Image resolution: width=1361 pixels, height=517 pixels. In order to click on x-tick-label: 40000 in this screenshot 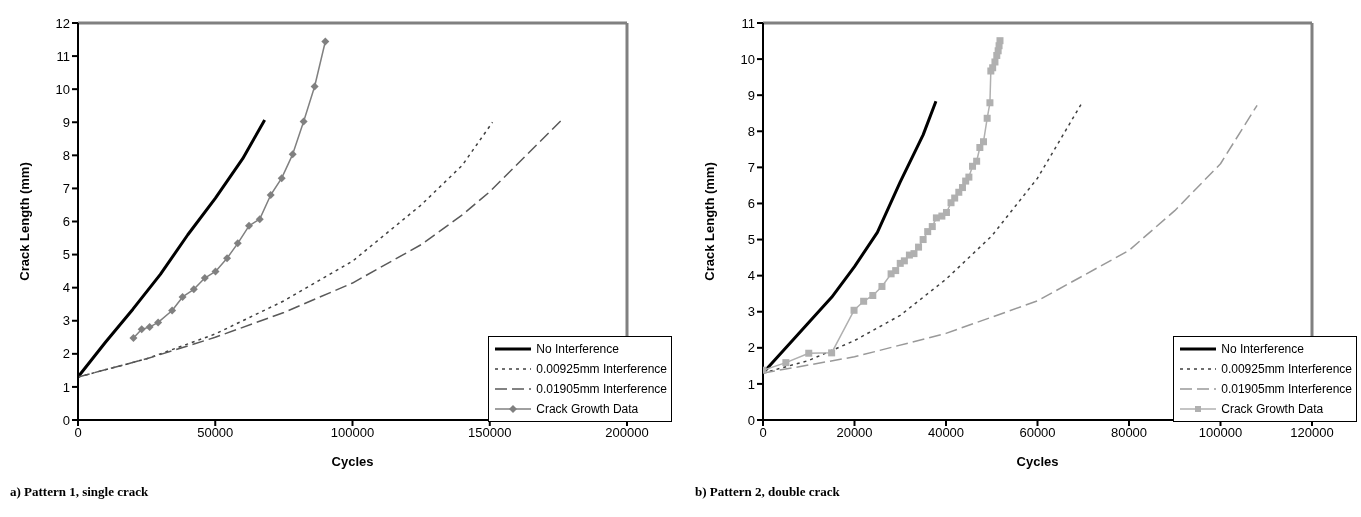, I will do `click(946, 433)`.